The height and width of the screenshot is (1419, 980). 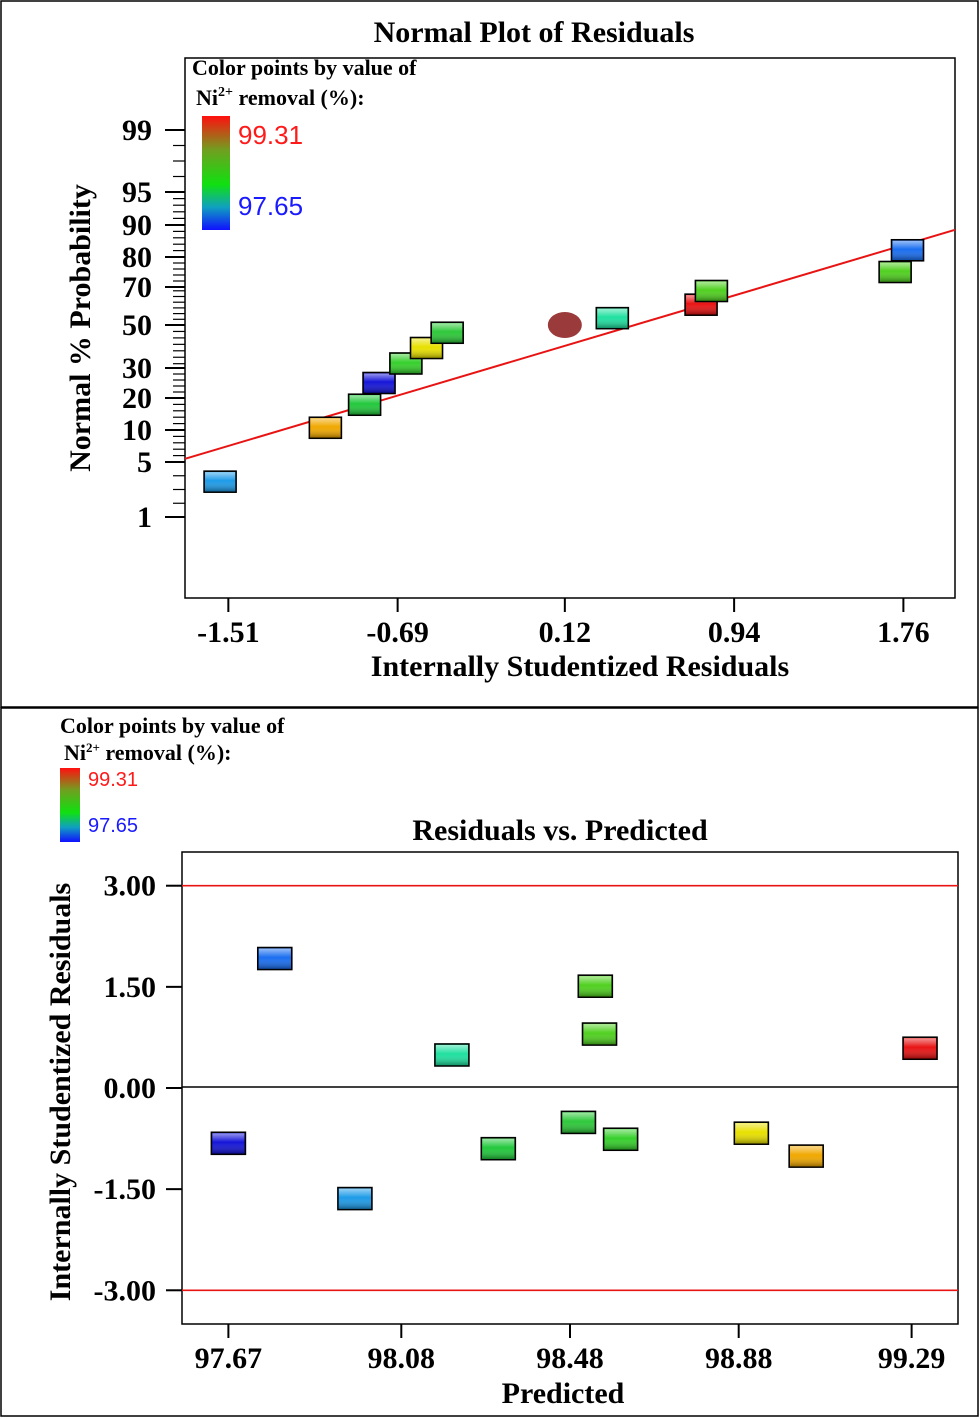 What do you see at coordinates (125, 1189) in the screenshot?
I see `chart2-y-tick-label: -1.50` at bounding box center [125, 1189].